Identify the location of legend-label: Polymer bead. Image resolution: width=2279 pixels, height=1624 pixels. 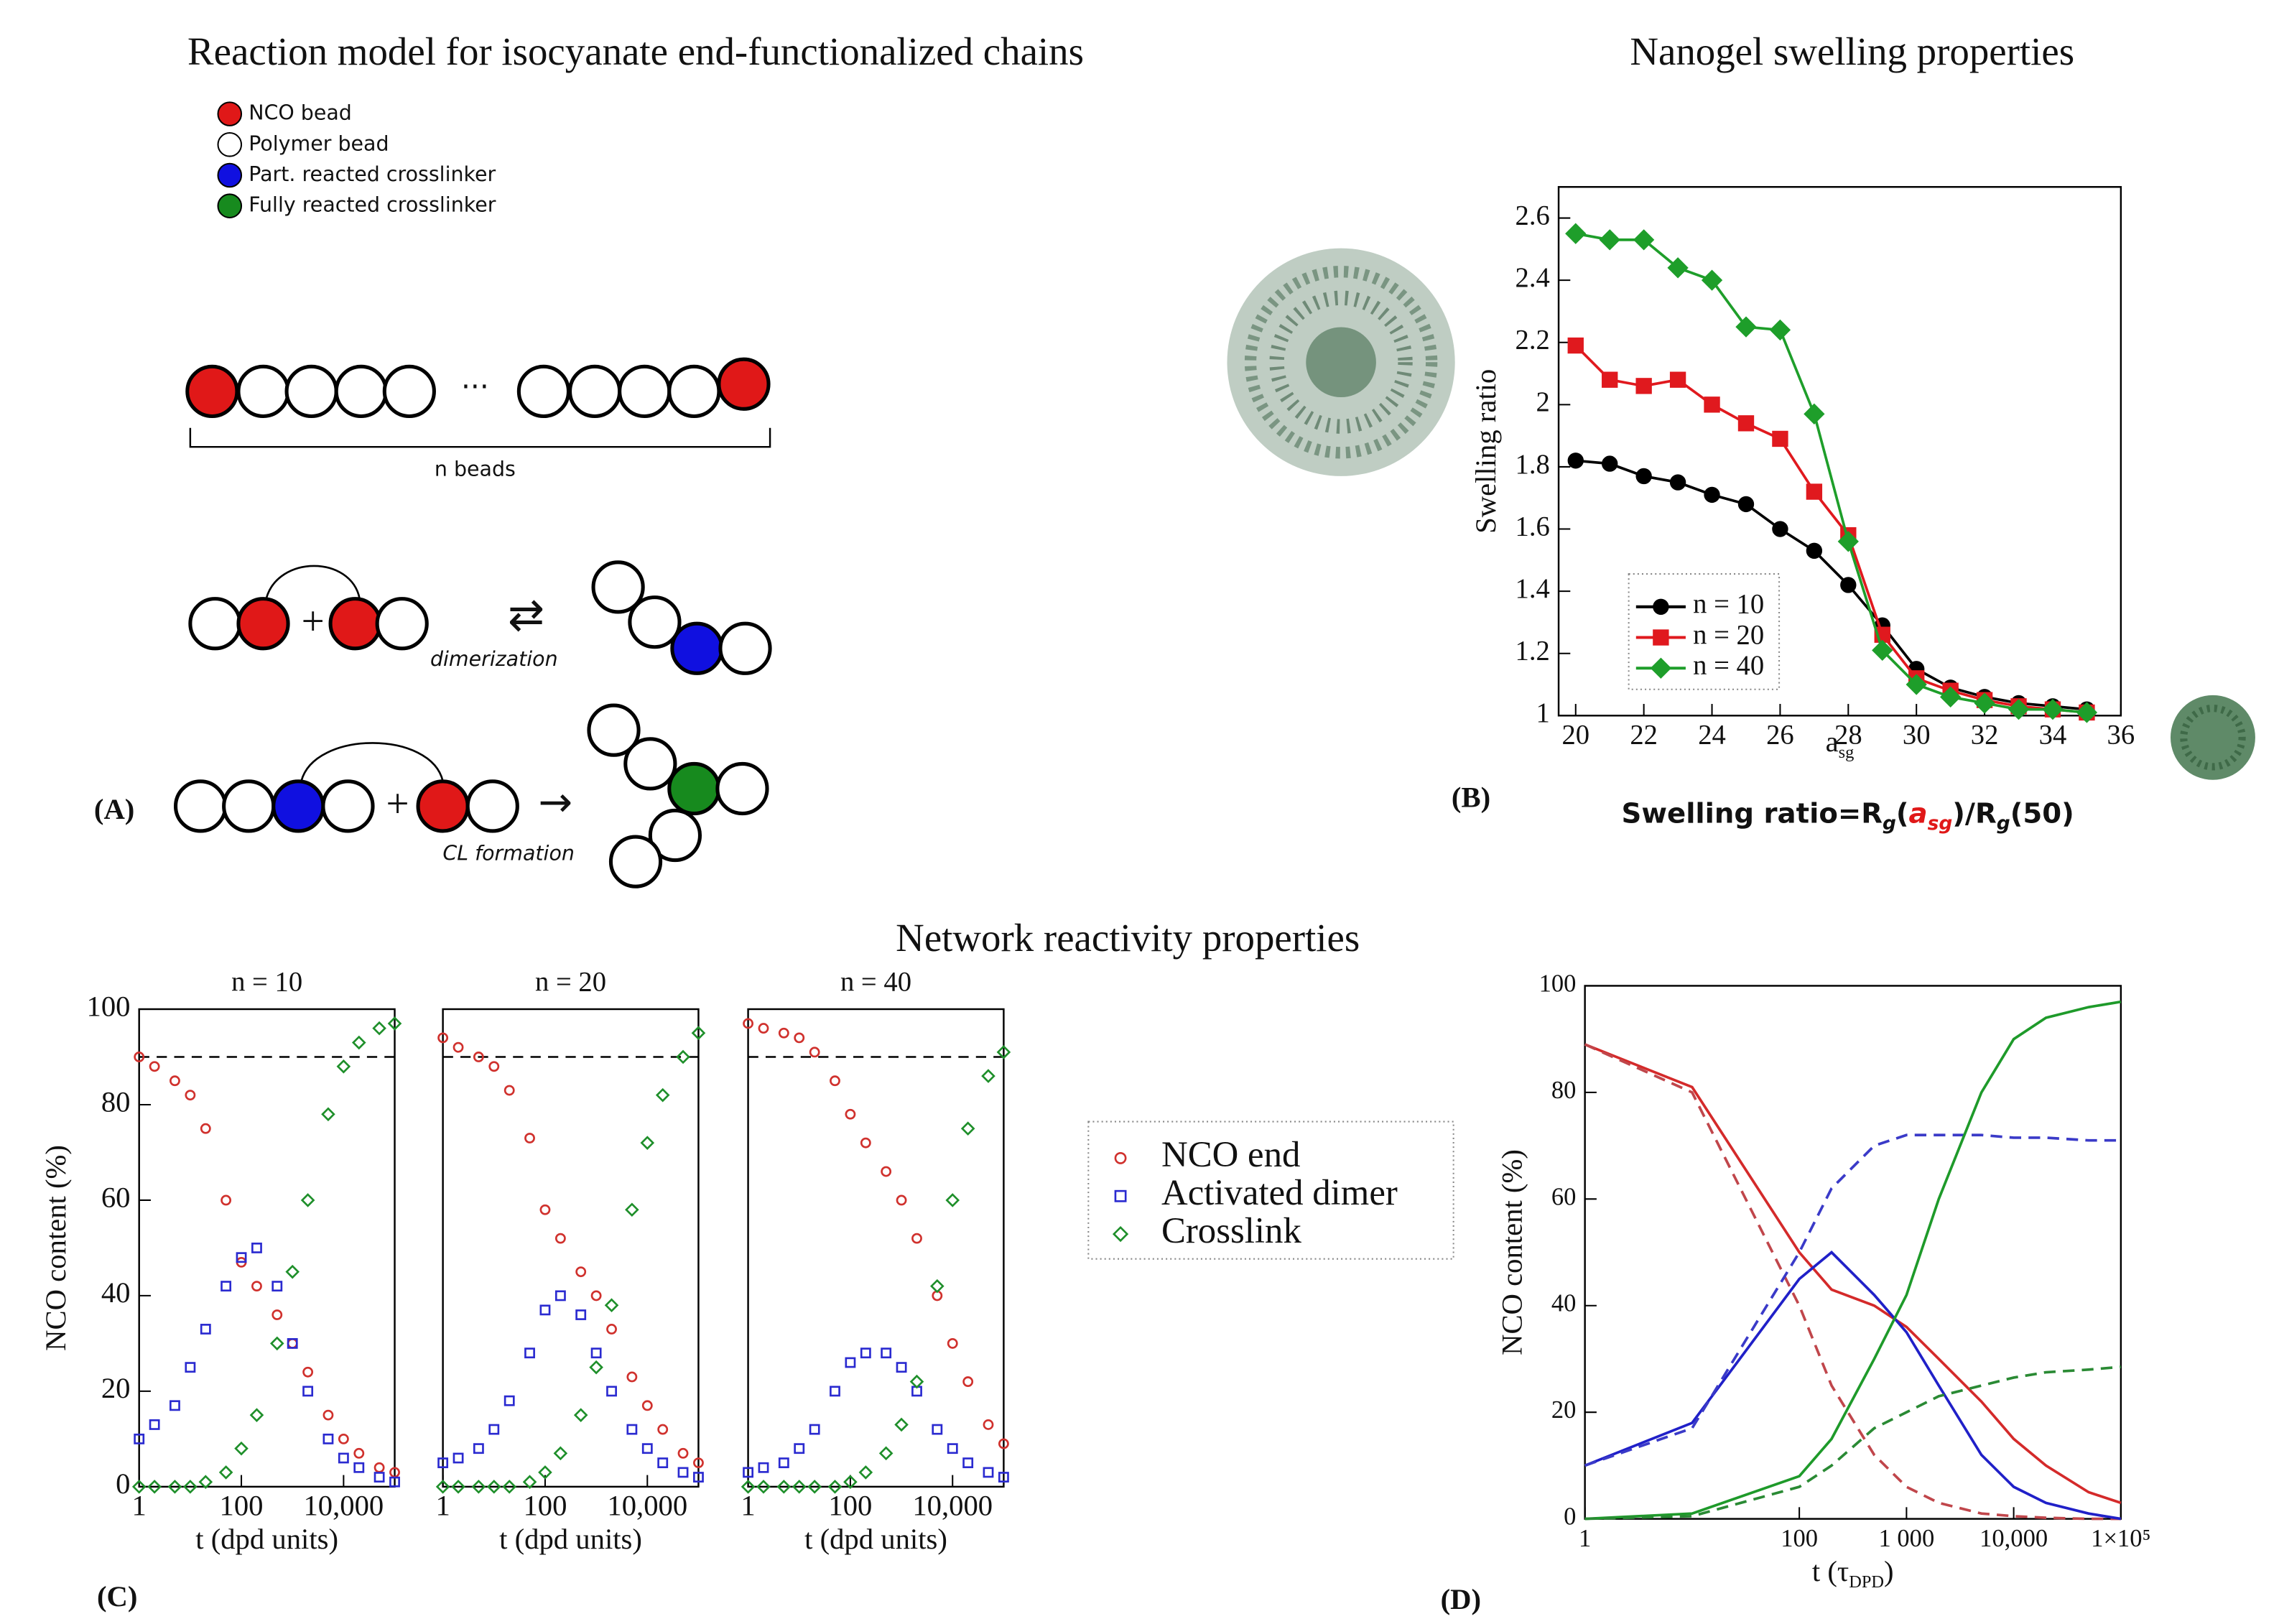
(319, 143).